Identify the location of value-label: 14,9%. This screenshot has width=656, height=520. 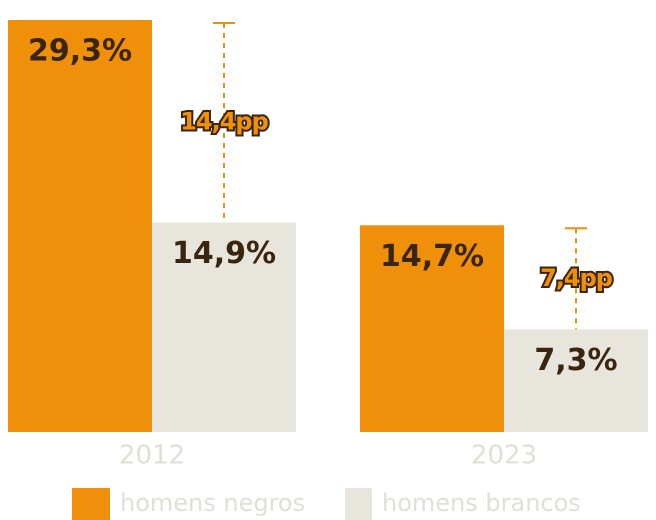
(224, 253).